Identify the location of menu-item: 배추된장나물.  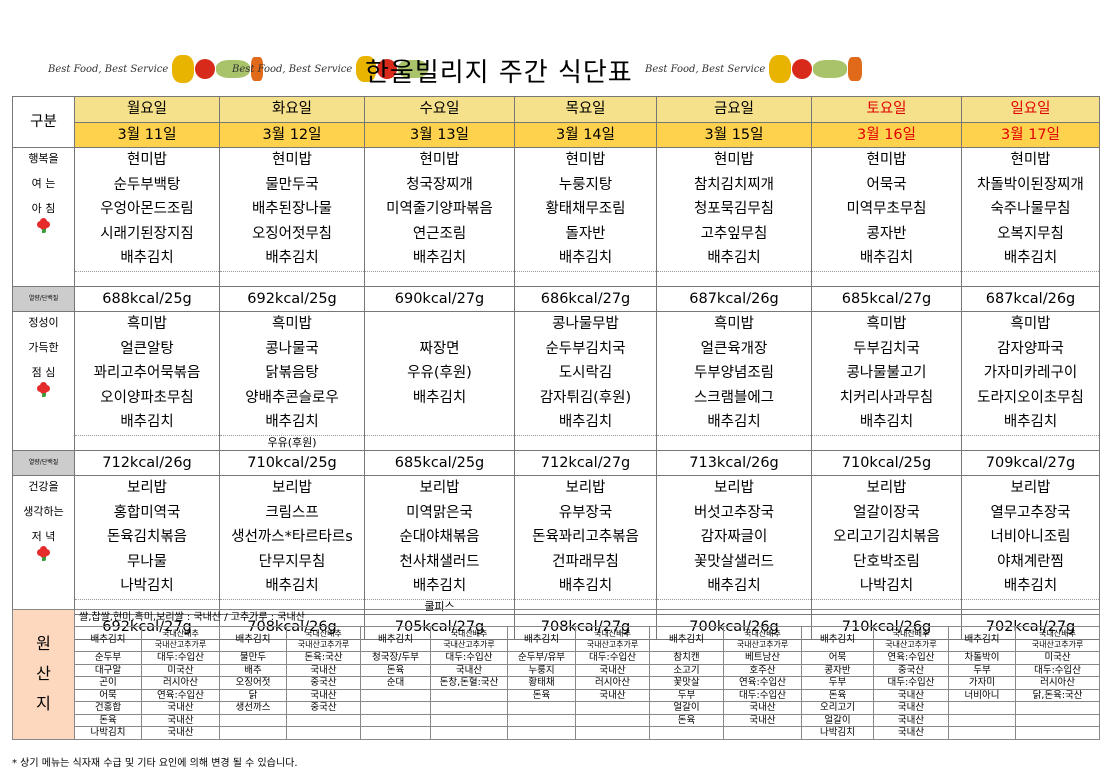
(292, 209).